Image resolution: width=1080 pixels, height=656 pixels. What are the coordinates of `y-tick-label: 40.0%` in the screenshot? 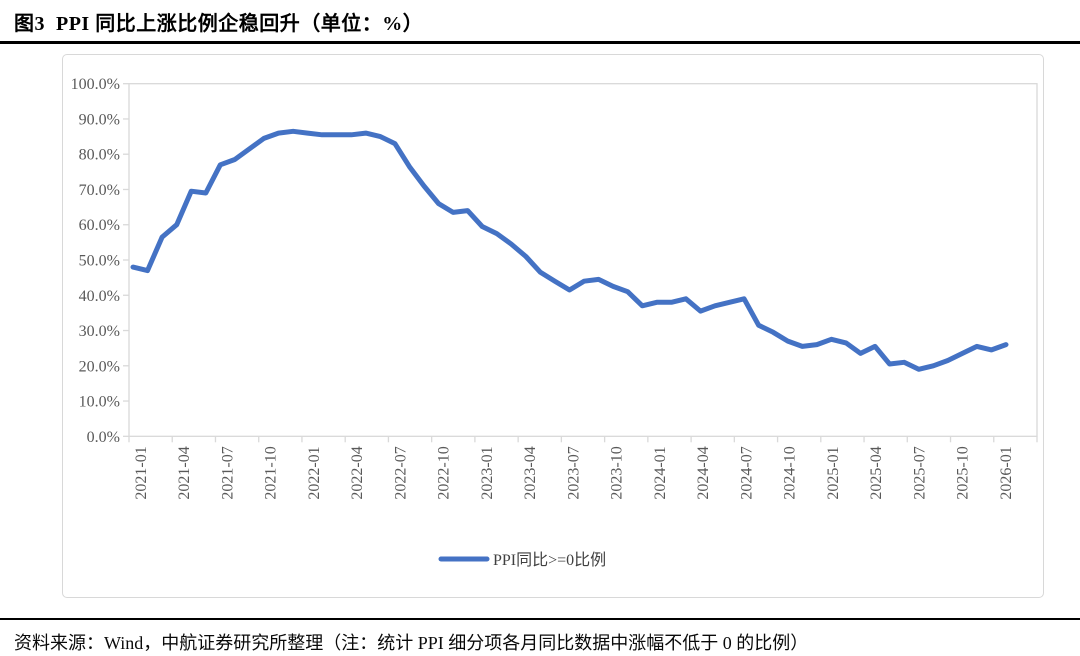 It's located at (99, 296).